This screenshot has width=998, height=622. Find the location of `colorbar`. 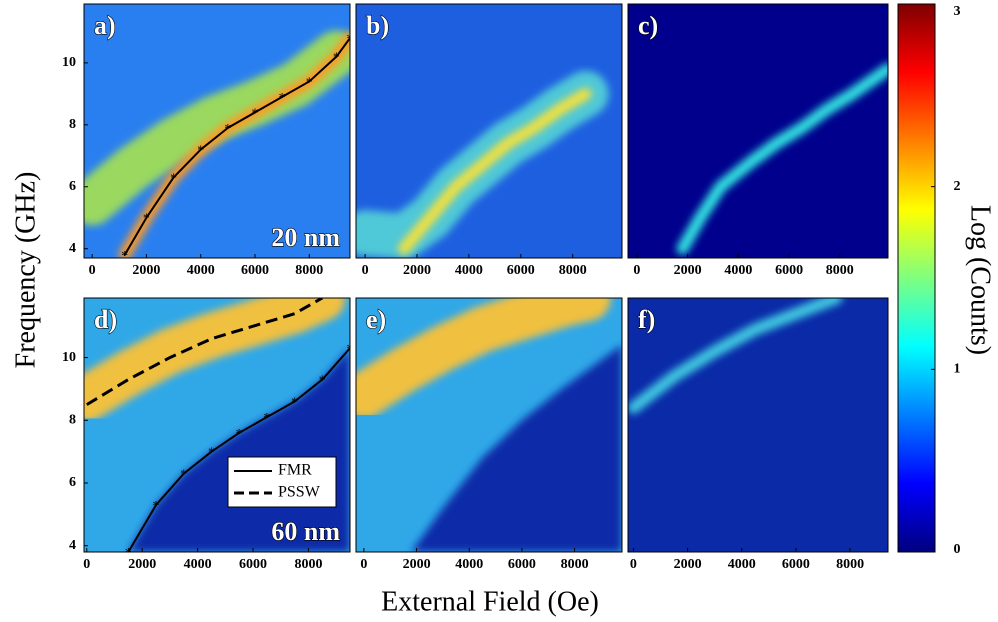

colorbar is located at coordinates (916, 278).